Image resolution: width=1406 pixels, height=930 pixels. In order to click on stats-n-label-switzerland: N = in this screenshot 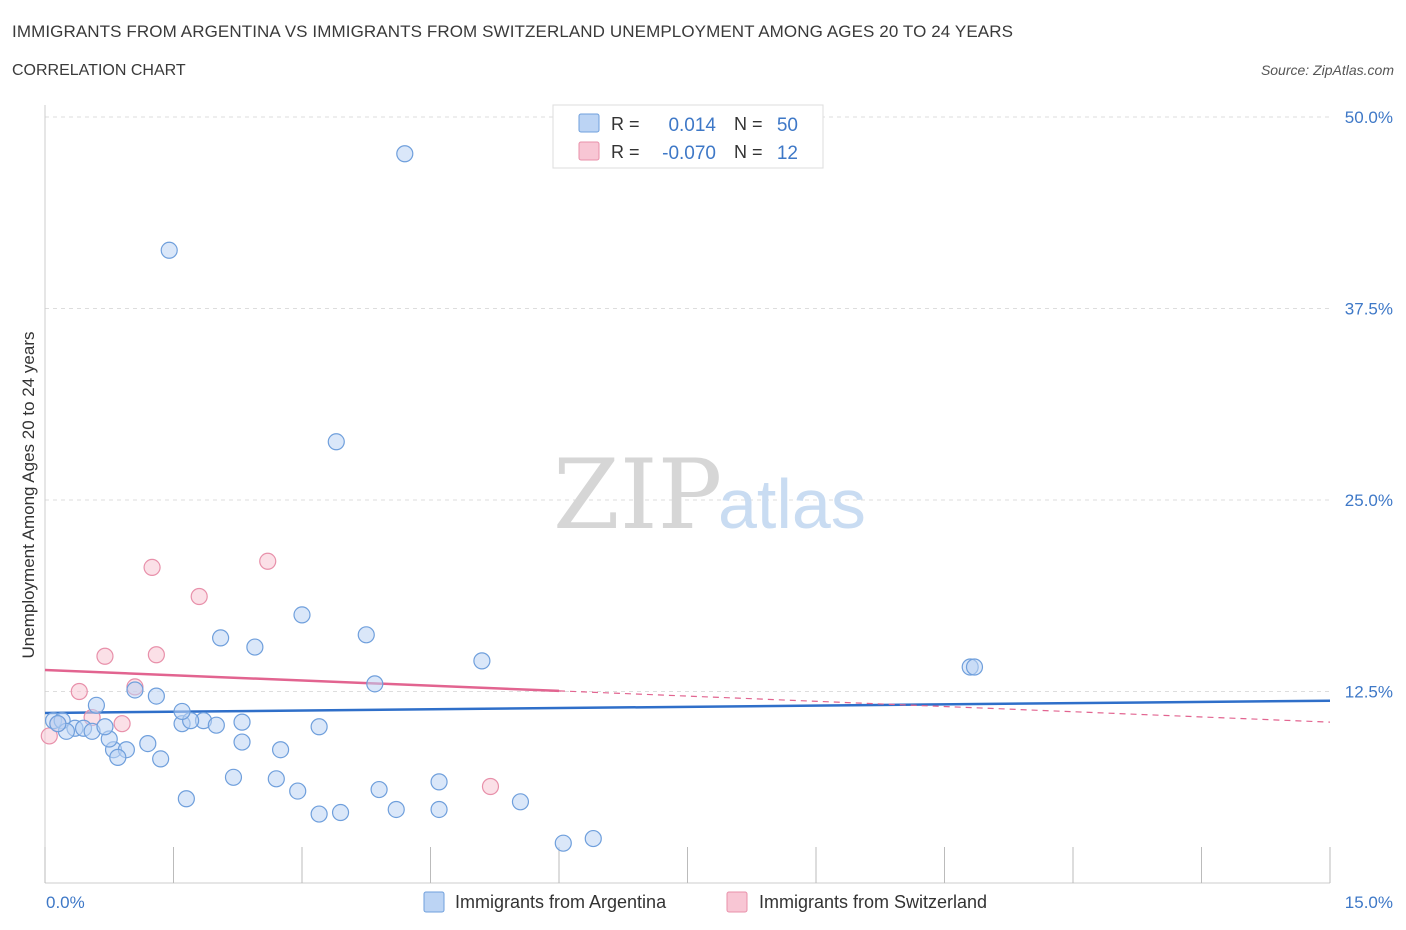, I will do `click(748, 152)`.